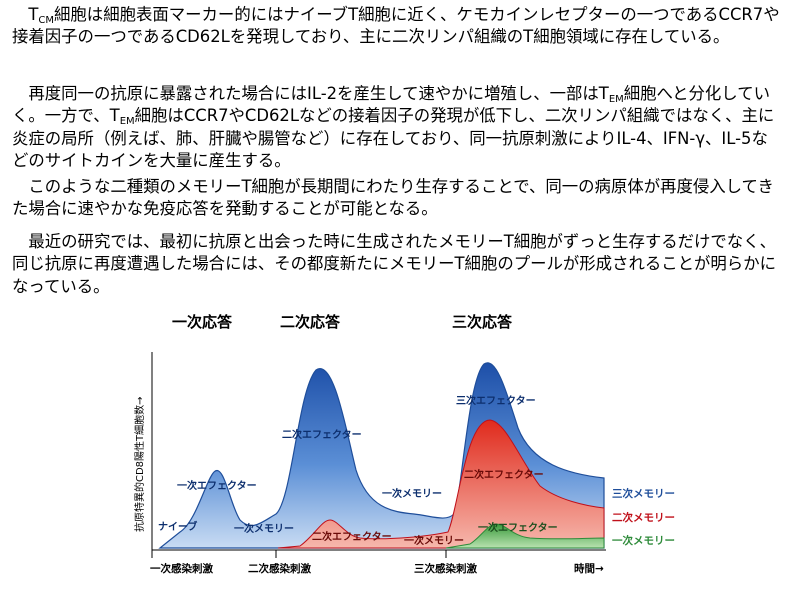 Image resolution: width=787 pixels, height=597 pixels. What do you see at coordinates (264, 528) in the screenshot?
I see `label-memory1-a: 一次メモリー` at bounding box center [264, 528].